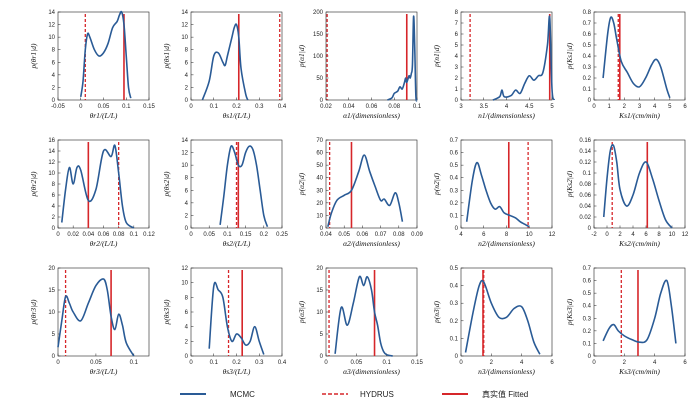 The width and height of the screenshot is (700, 406). Describe the element at coordinates (318, 57) in the screenshot. I see `y-tick-label: 100` at that location.